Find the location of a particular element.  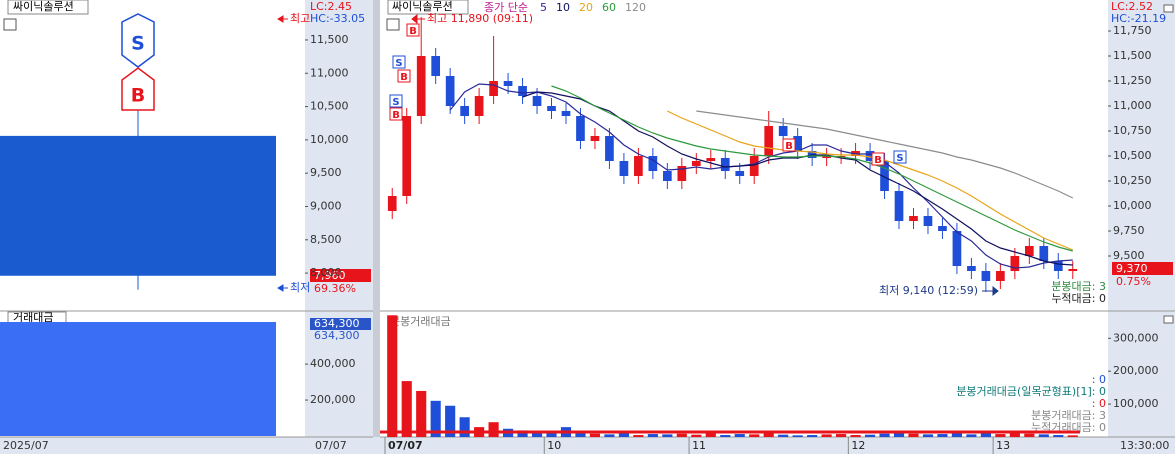

volume-note: 분봉거래대금: 3 is located at coordinates (1068, 415).